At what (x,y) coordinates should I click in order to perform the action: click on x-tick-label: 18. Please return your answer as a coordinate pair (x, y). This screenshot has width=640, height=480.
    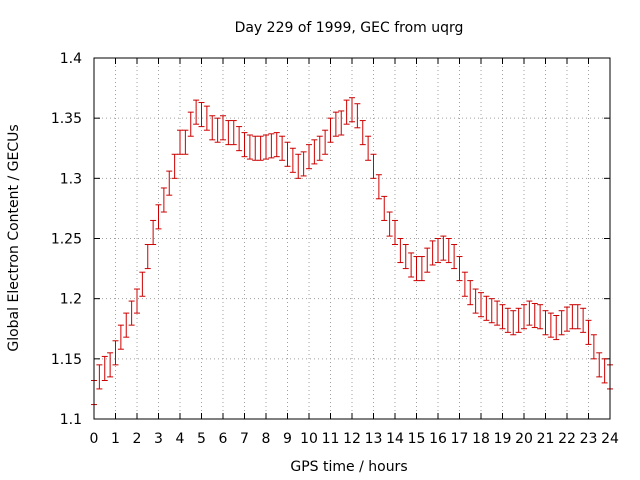
    Looking at the image, I should click on (481, 439).